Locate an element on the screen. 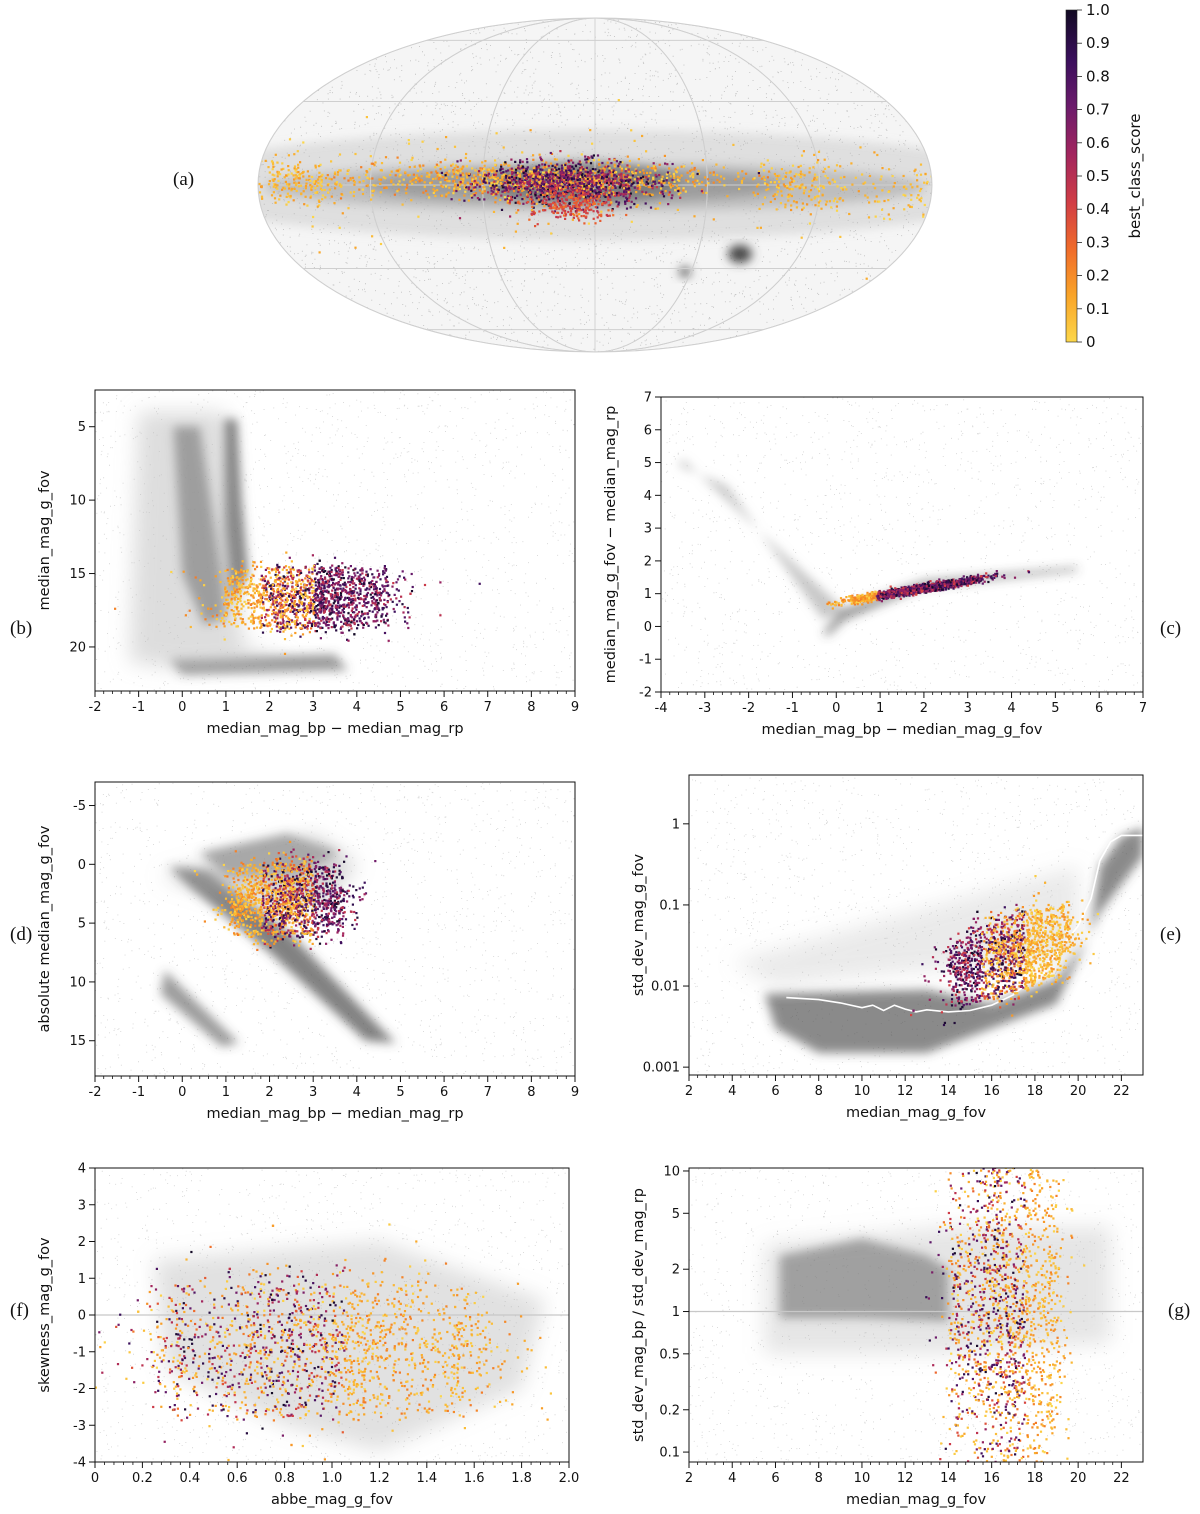 This screenshot has height=1514, width=1200. colorbar-gradient is located at coordinates (1071, 176).